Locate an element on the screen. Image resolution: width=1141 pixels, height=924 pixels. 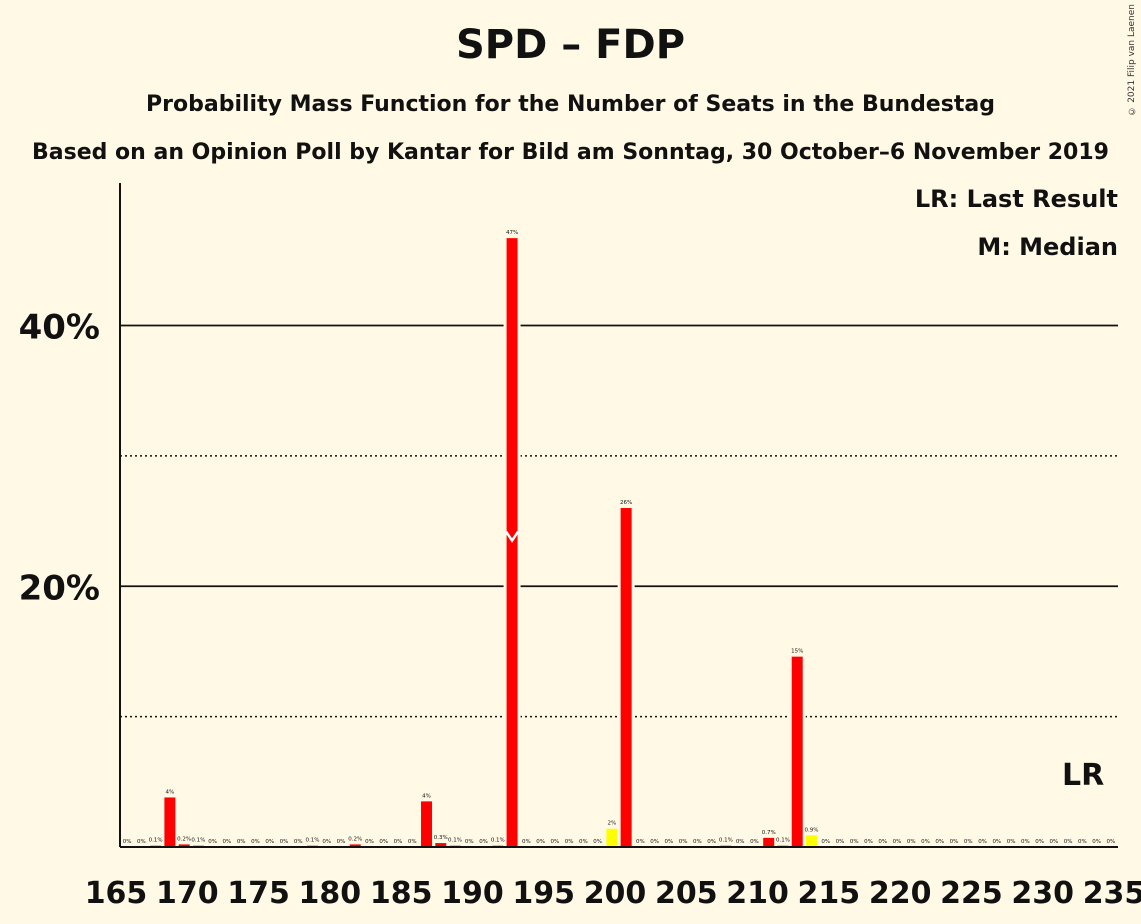
x-tick-label: 175 is located at coordinates (258, 893).